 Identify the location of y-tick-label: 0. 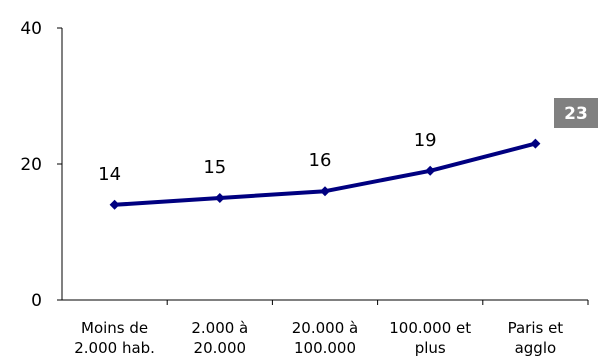
(36, 301).